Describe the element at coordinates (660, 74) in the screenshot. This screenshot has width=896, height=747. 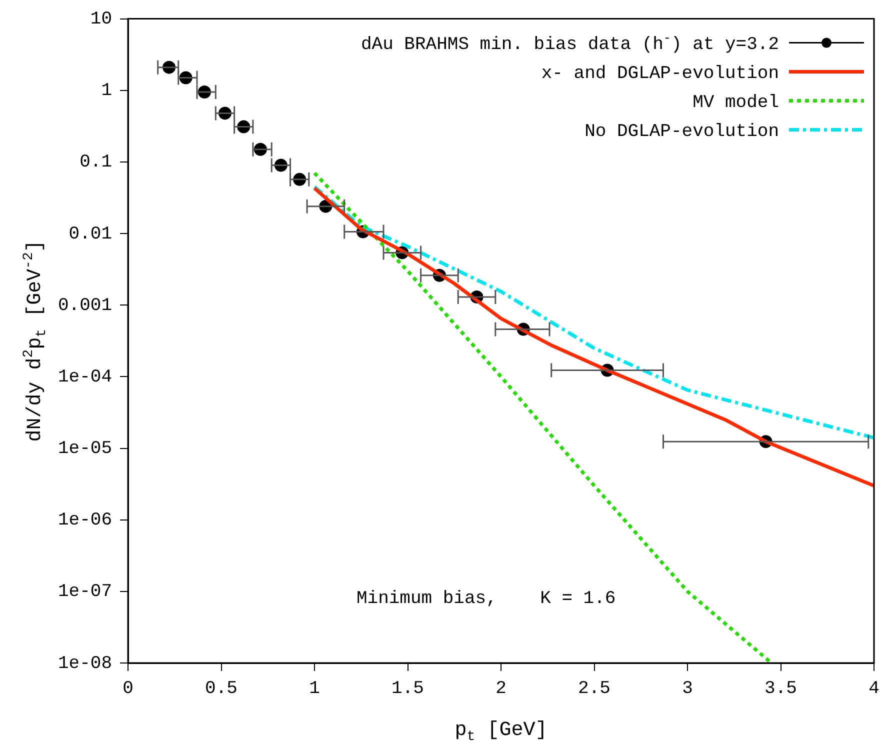
I see `legend-label: x- and DGLAP-evolution` at that location.